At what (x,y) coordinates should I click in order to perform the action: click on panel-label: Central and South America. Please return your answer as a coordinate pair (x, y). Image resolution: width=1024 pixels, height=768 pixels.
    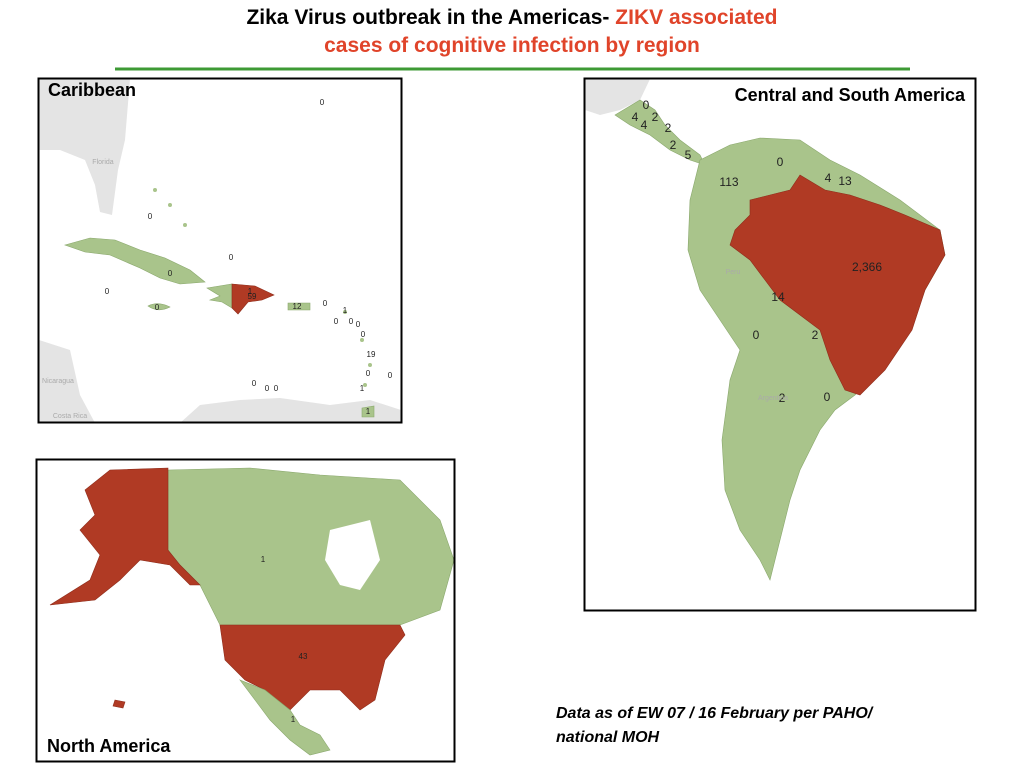
    Looking at the image, I should click on (850, 95).